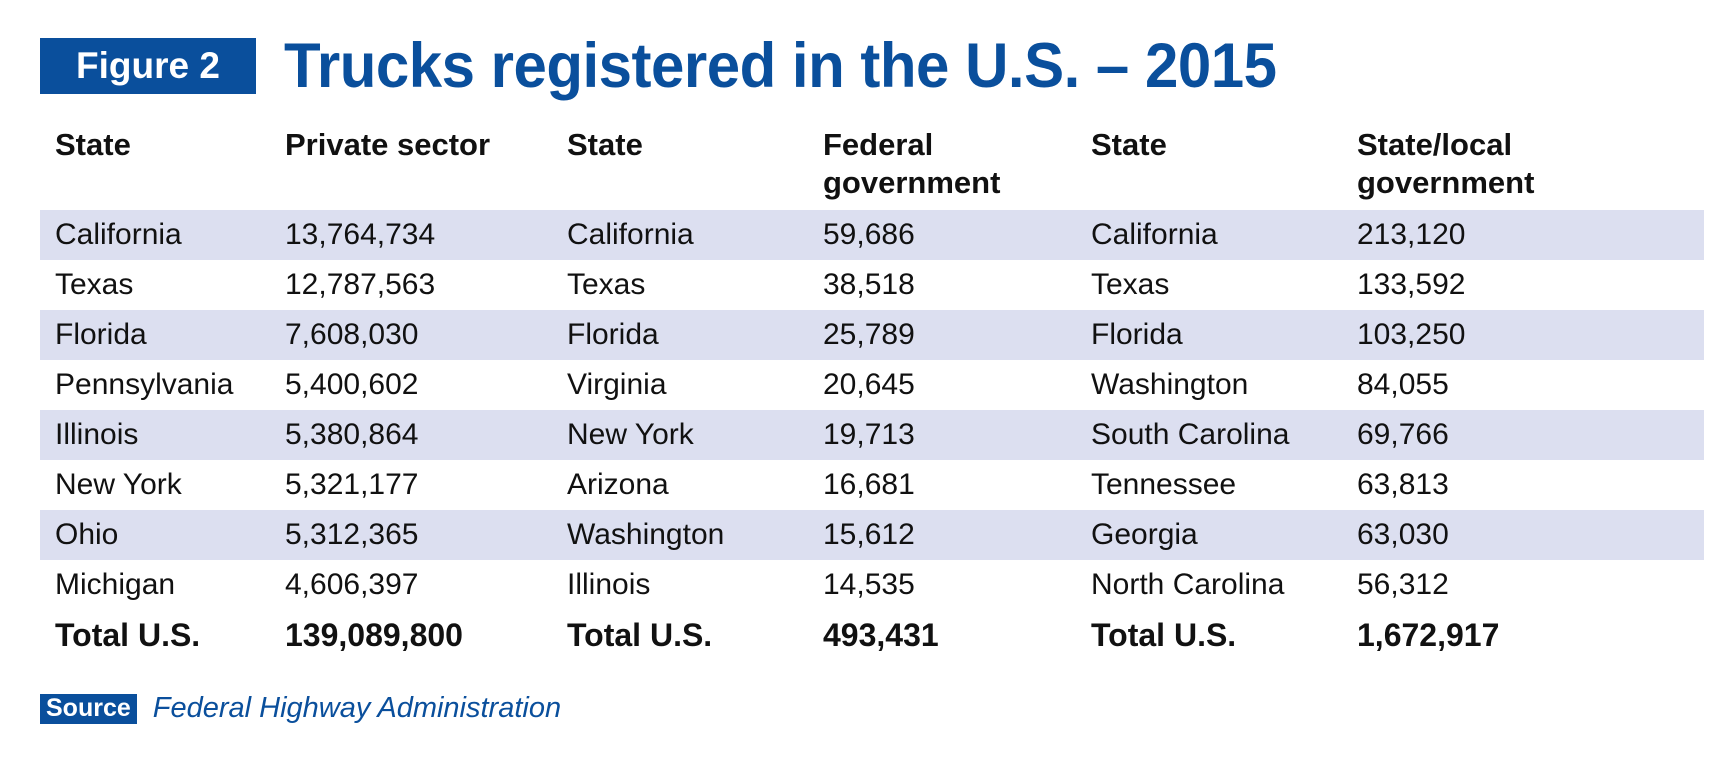 Image resolution: width=1734 pixels, height=762 pixels. I want to click on count-cell: 25,789, so click(942, 335).